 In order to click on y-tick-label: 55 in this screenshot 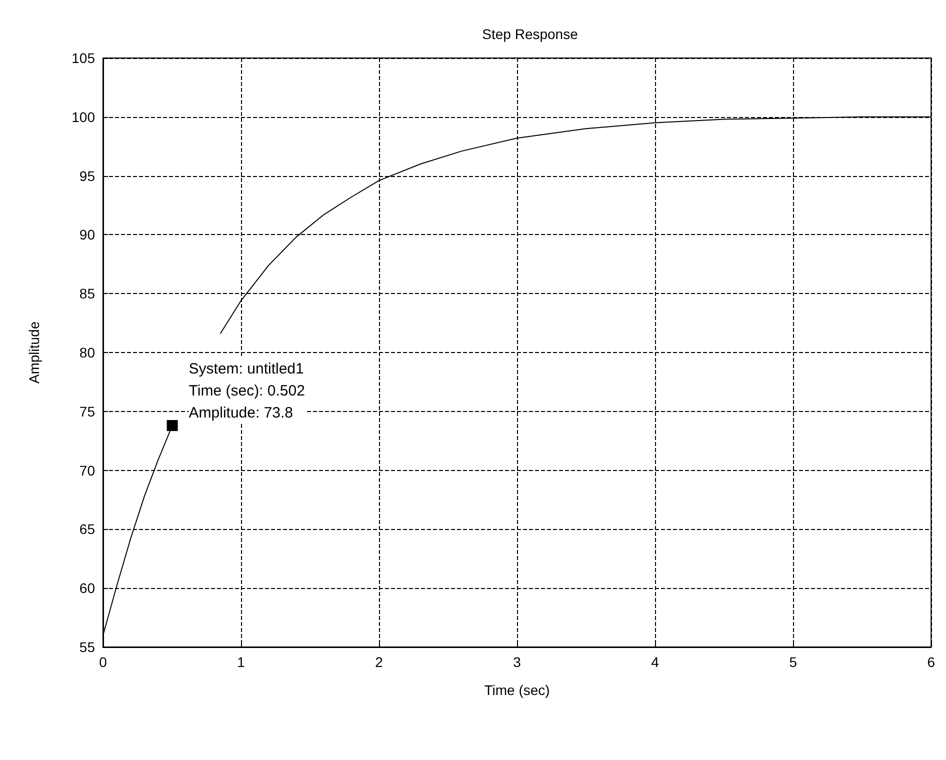, I will do `click(87, 647)`.